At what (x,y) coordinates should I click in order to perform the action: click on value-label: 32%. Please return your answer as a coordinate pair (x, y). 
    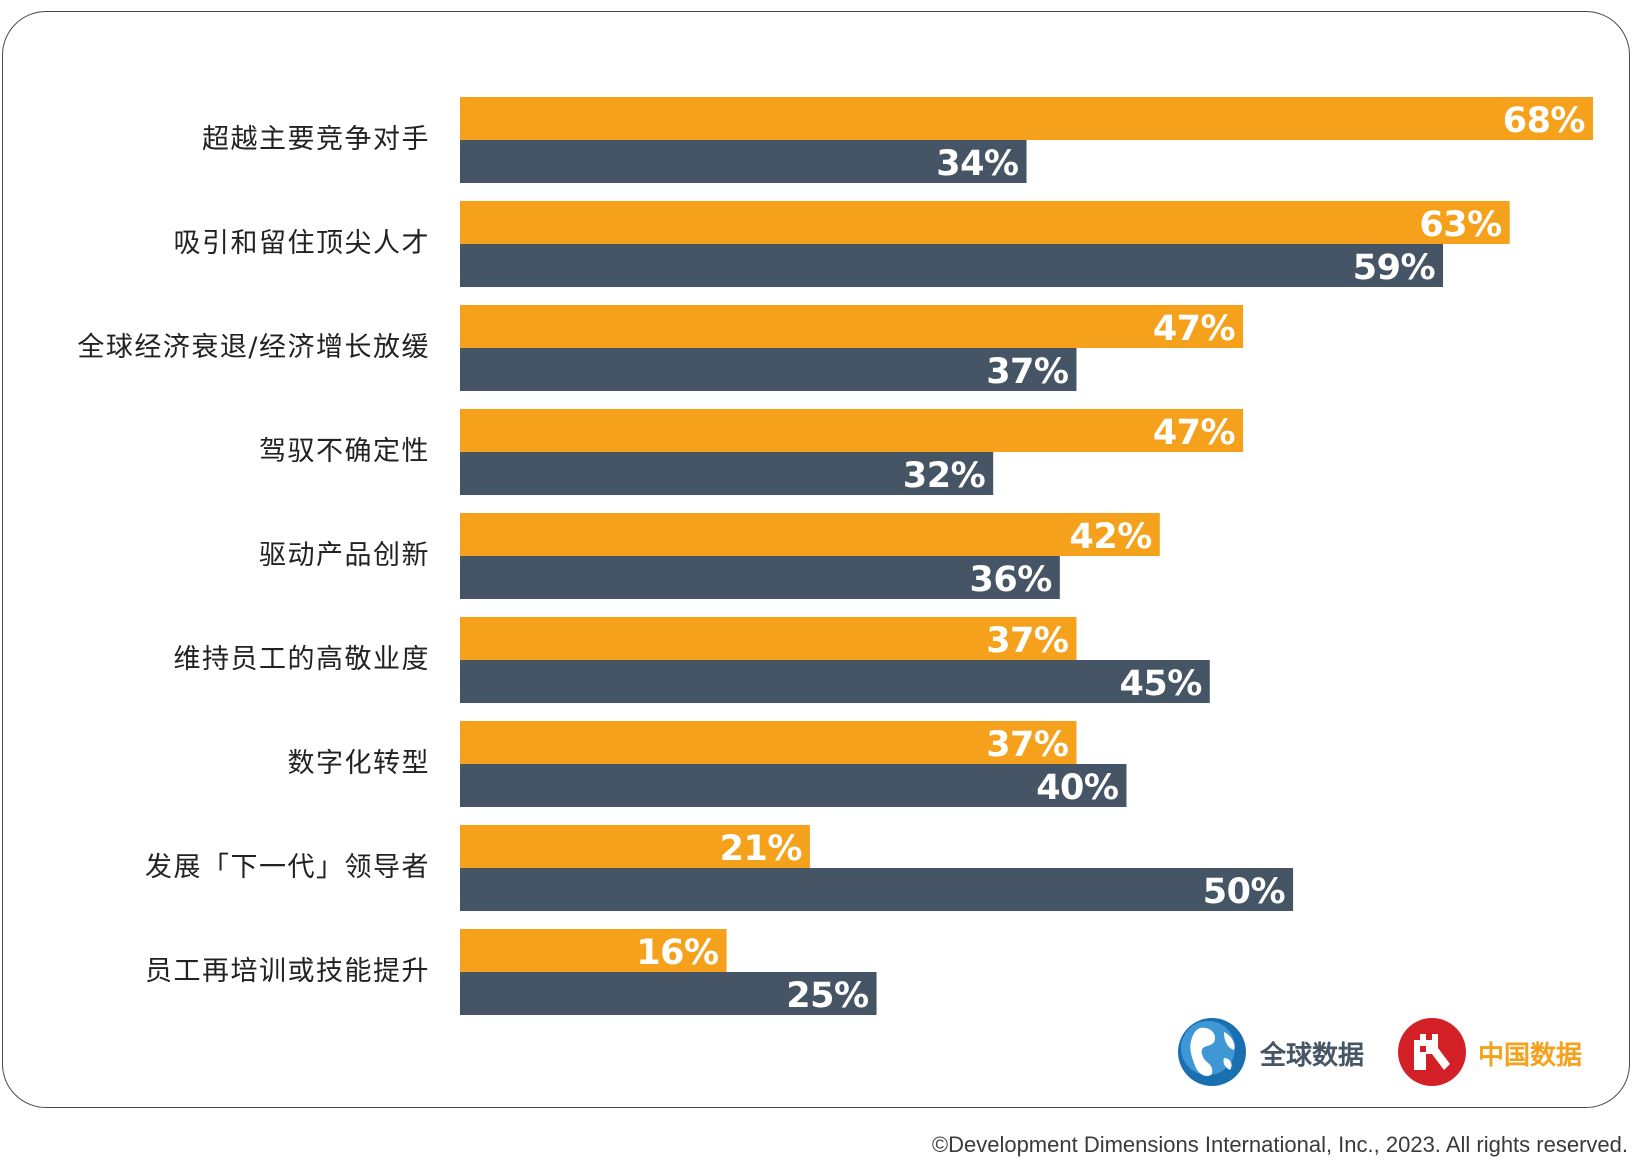
    Looking at the image, I should click on (944, 476).